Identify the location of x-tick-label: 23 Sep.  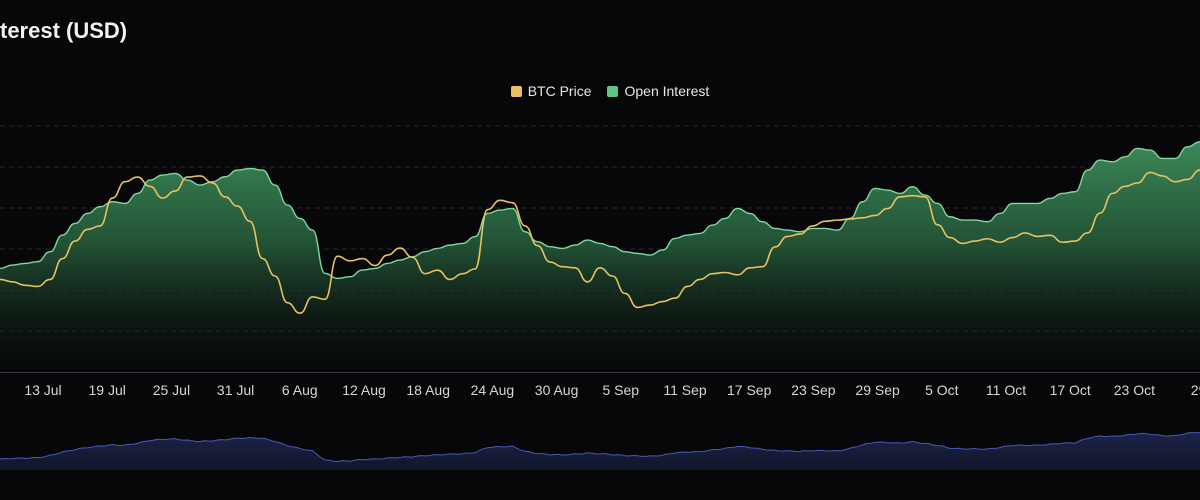
(813, 390).